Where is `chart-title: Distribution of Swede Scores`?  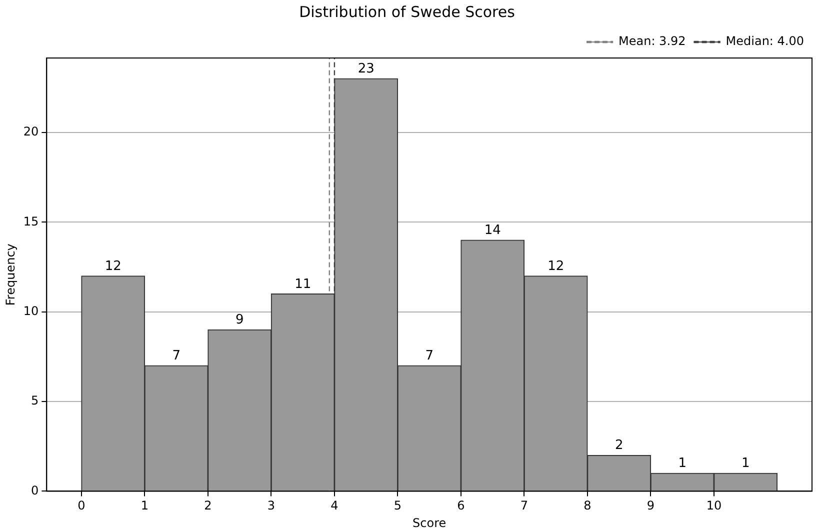
chart-title: Distribution of Swede Scores is located at coordinates (407, 11).